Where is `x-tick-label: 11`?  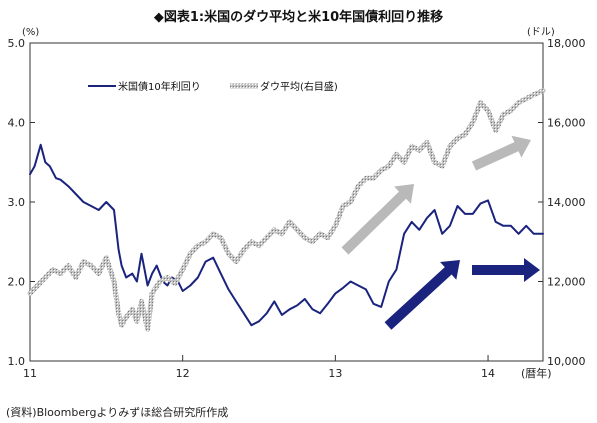
x-tick-label: 11 is located at coordinates (30, 373).